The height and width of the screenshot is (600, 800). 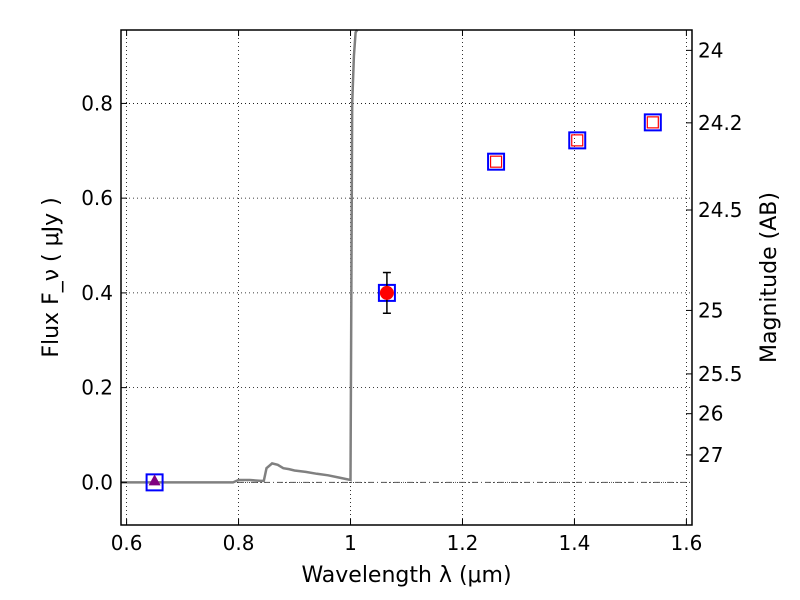 What do you see at coordinates (97, 198) in the screenshot?
I see `y-tick-label: 0.6` at bounding box center [97, 198].